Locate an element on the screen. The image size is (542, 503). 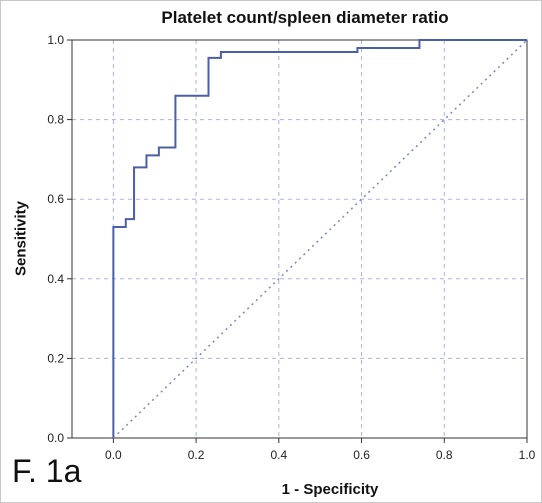
x-tick-label: 0.4 is located at coordinates (278, 455).